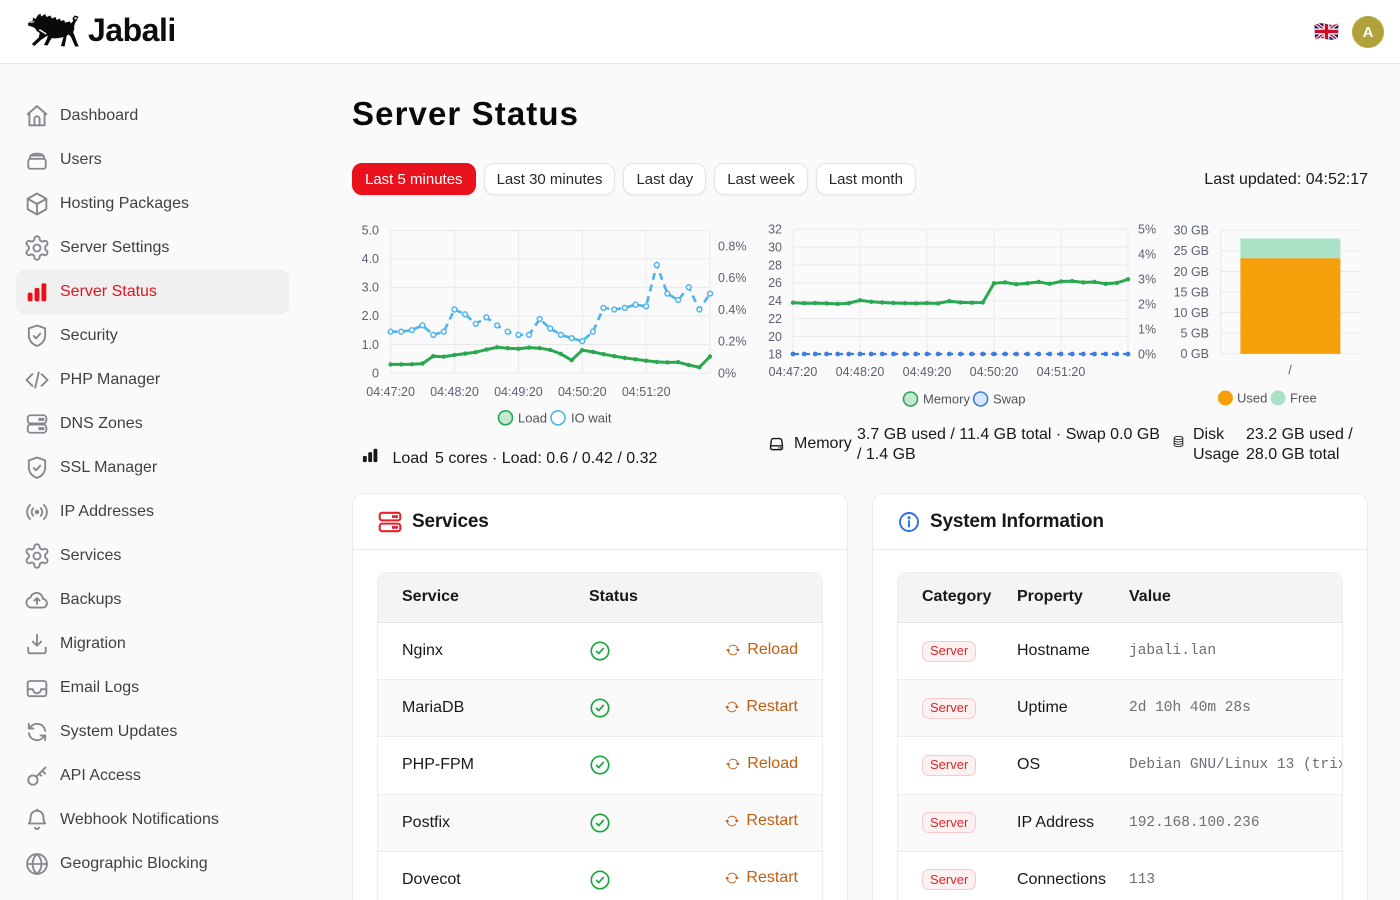  Describe the element at coordinates (1147, 255) in the screenshot. I see `svg-text: 4%` at that location.